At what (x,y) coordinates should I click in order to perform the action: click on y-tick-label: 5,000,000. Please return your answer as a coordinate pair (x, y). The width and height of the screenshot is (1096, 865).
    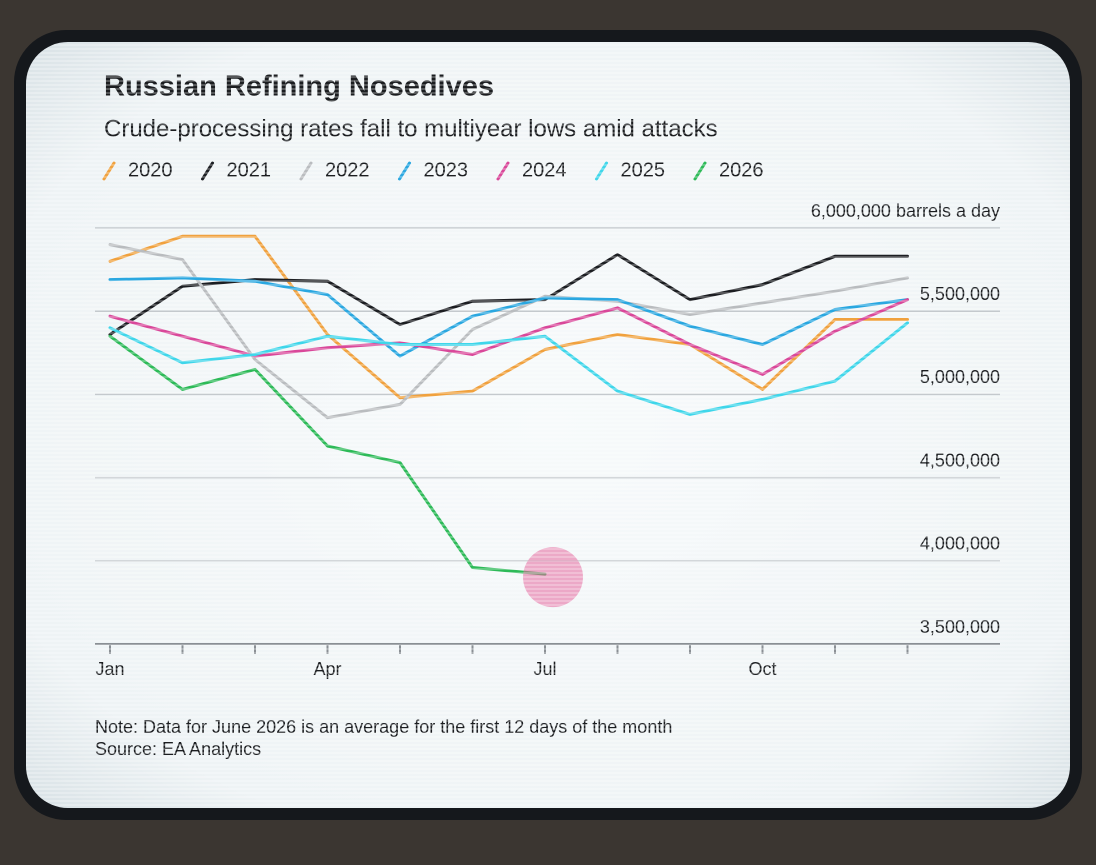
    Looking at the image, I should click on (960, 377).